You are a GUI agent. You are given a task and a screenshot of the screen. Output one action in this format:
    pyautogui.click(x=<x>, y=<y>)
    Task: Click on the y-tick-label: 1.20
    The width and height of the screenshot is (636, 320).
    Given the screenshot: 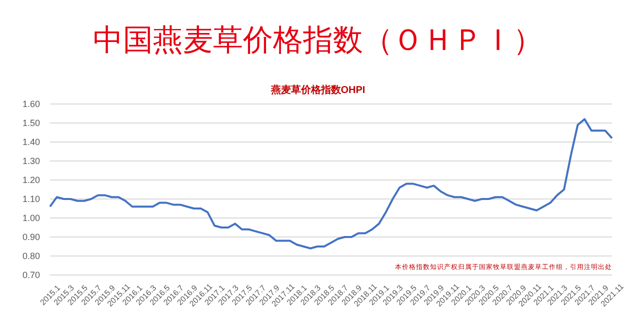 What is the action you would take?
    pyautogui.click(x=31, y=180)
    